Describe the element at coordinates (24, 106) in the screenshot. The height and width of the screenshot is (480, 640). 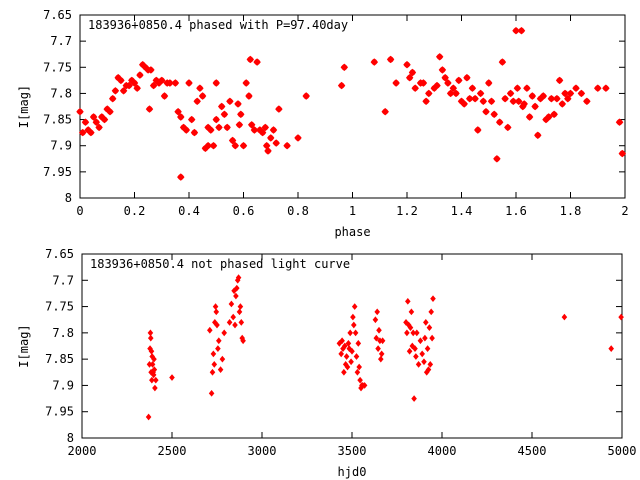
I see `phased-y-axis-label: I[mag]` at that location.